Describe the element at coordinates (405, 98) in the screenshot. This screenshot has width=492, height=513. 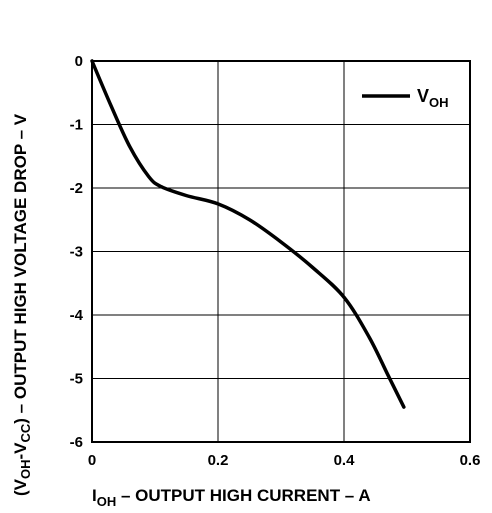
I see `legend: VOH` at that location.